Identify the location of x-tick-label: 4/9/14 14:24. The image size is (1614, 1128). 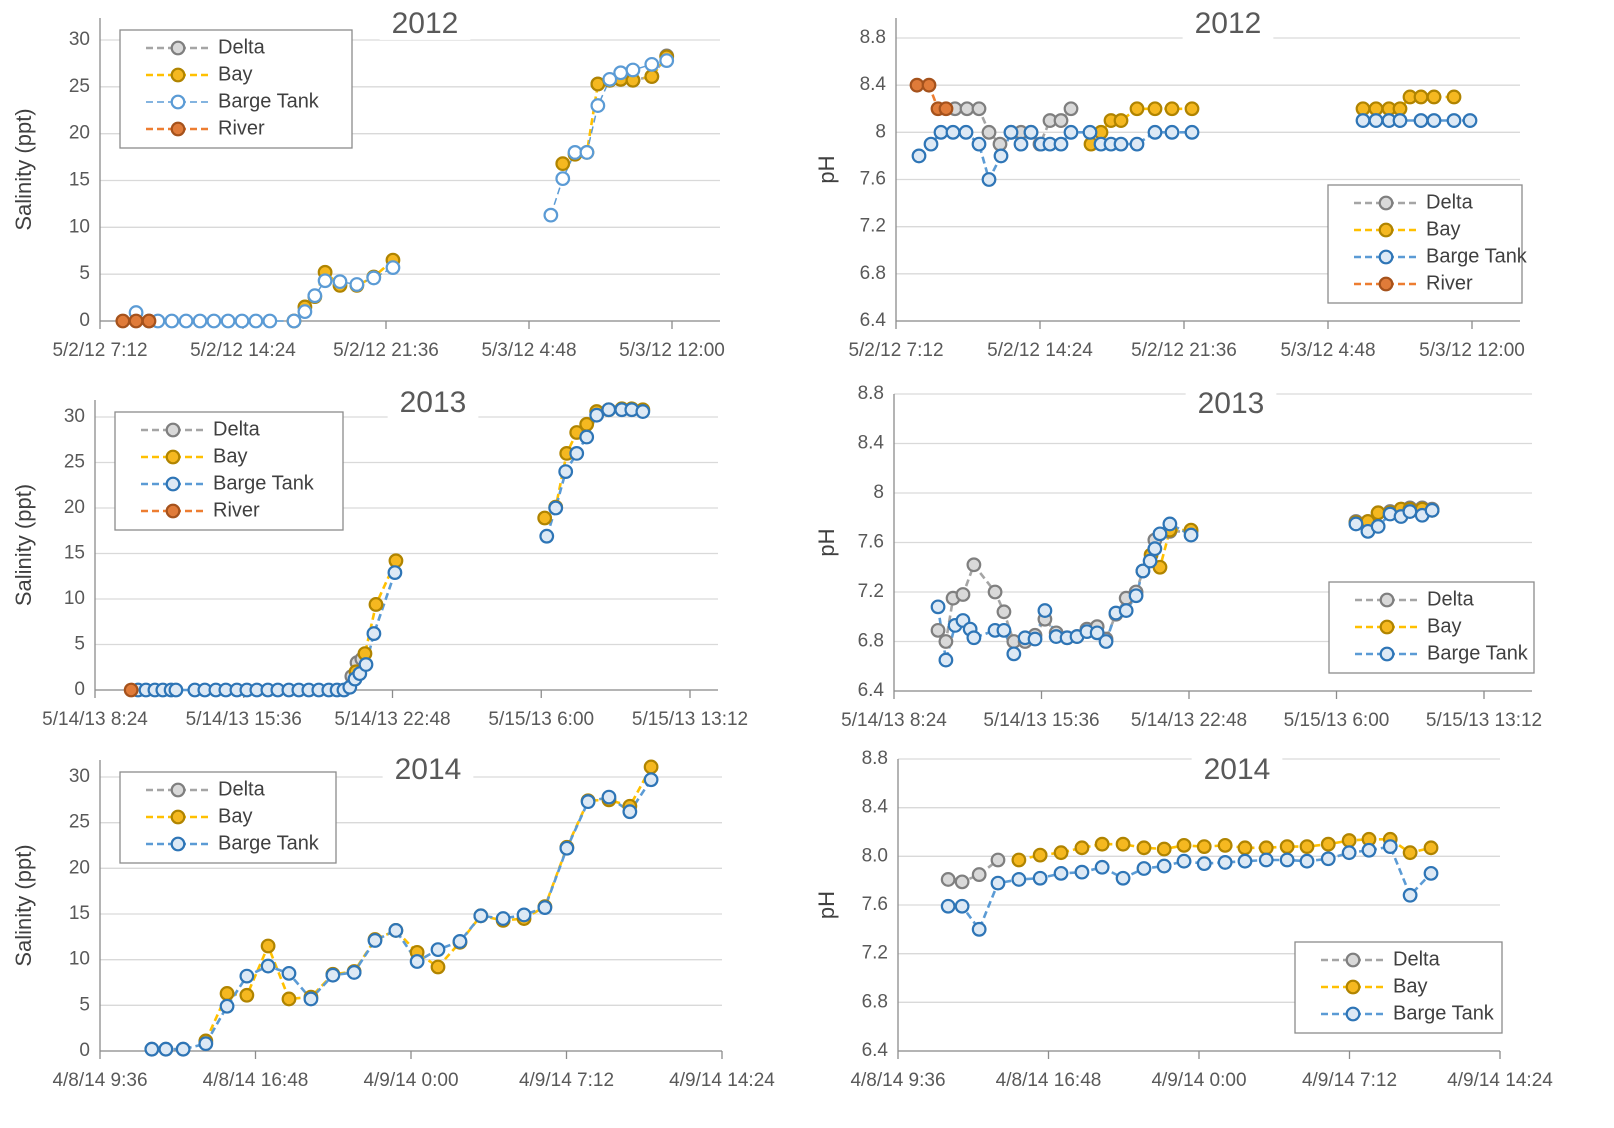
(1500, 1080).